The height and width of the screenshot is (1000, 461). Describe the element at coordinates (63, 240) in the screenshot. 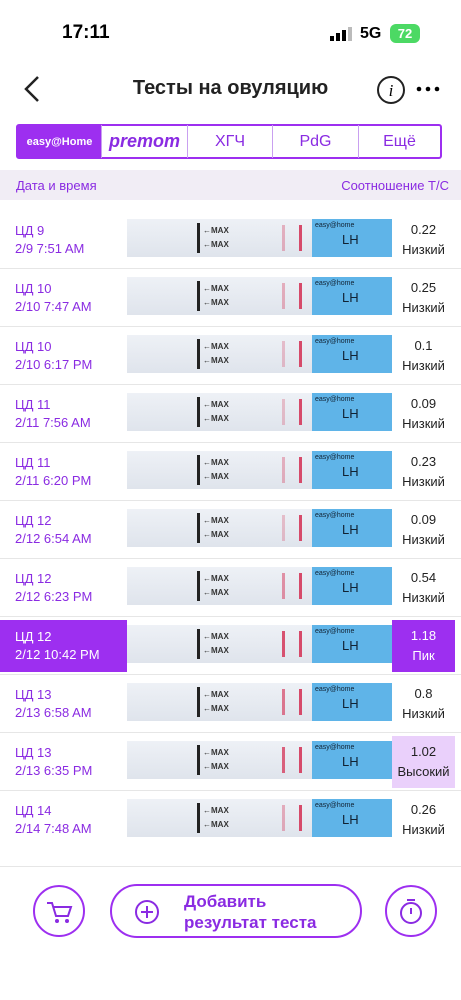

I see `row-date: ЦД 9 2/9 7:51 AM` at that location.